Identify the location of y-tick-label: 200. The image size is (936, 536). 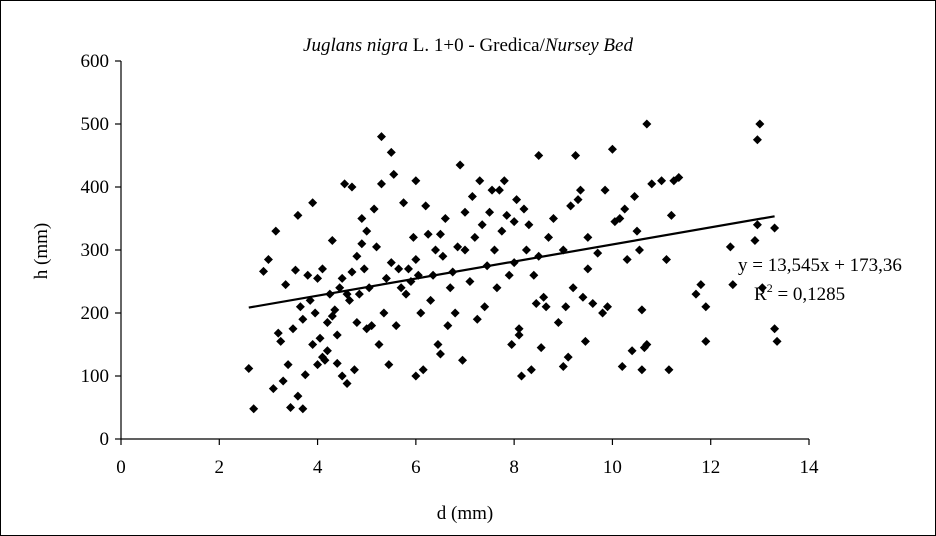
(95, 313).